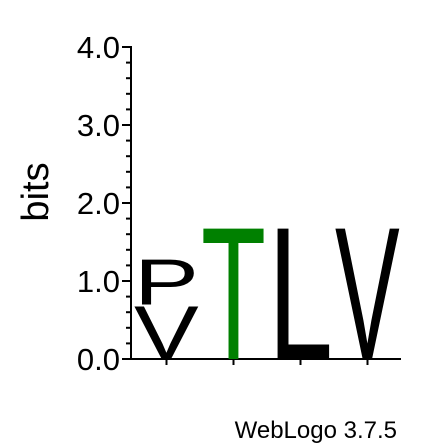 The width and height of the screenshot is (424, 444). Describe the element at coordinates (233, 294) in the screenshot. I see `logo-letter-T: T` at that location.